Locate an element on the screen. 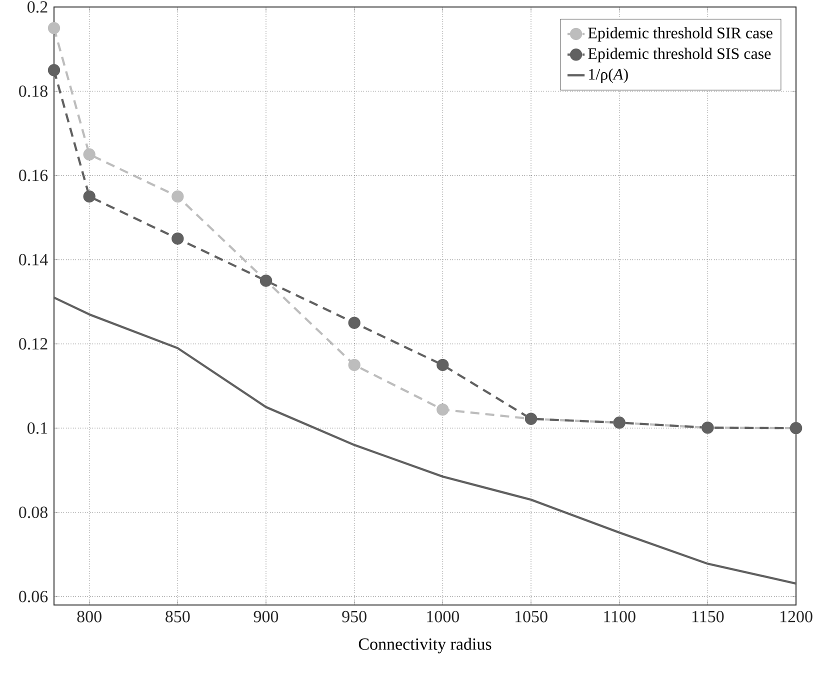 Image resolution: width=829 pixels, height=677 pixels. legend-label: 1/ρ(A) is located at coordinates (608, 75).